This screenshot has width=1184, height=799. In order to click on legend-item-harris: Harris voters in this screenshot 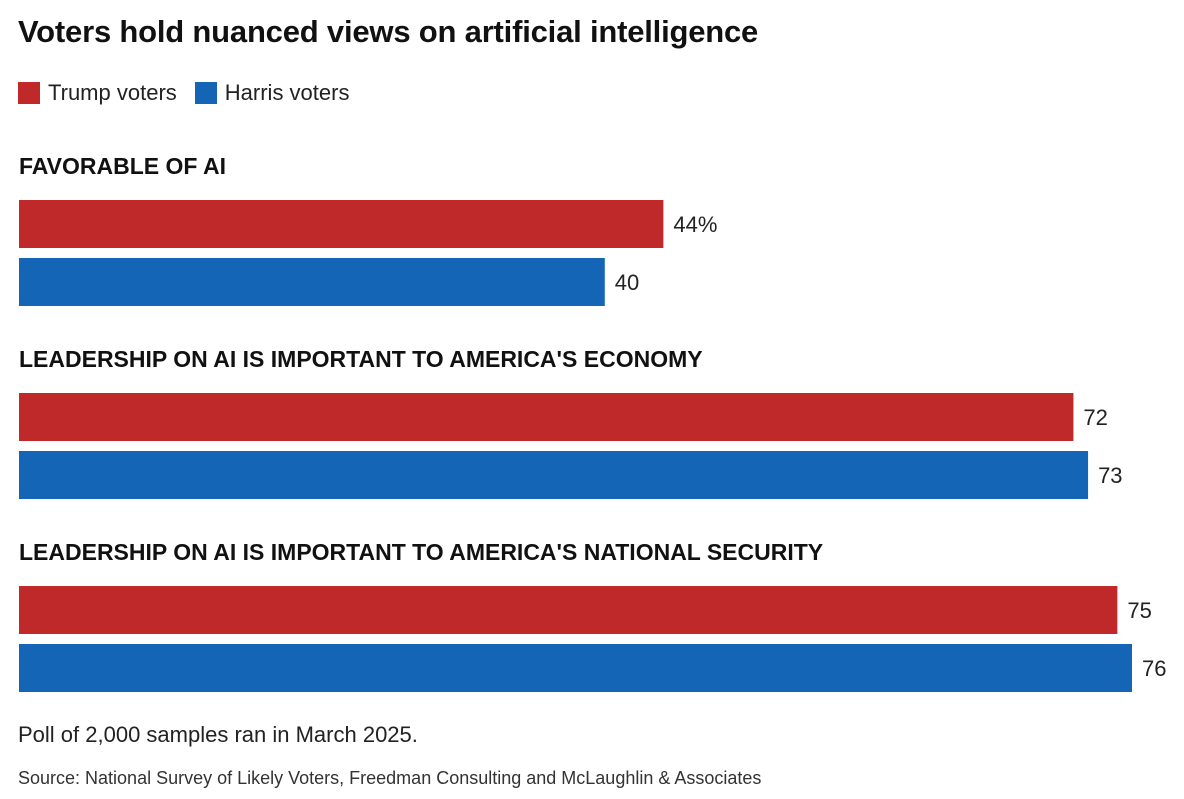, I will do `click(272, 93)`.